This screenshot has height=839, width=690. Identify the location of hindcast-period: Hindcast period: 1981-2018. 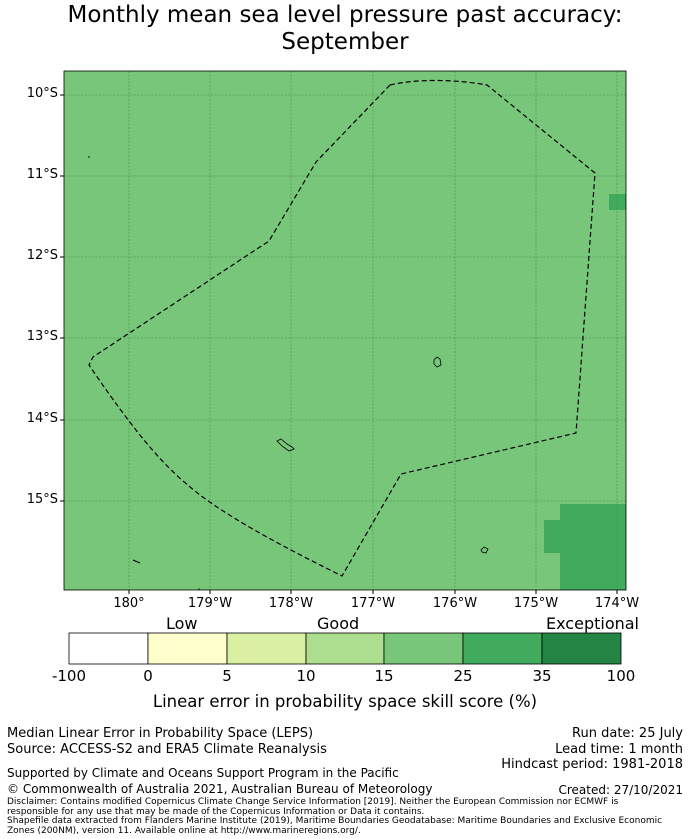
(592, 764).